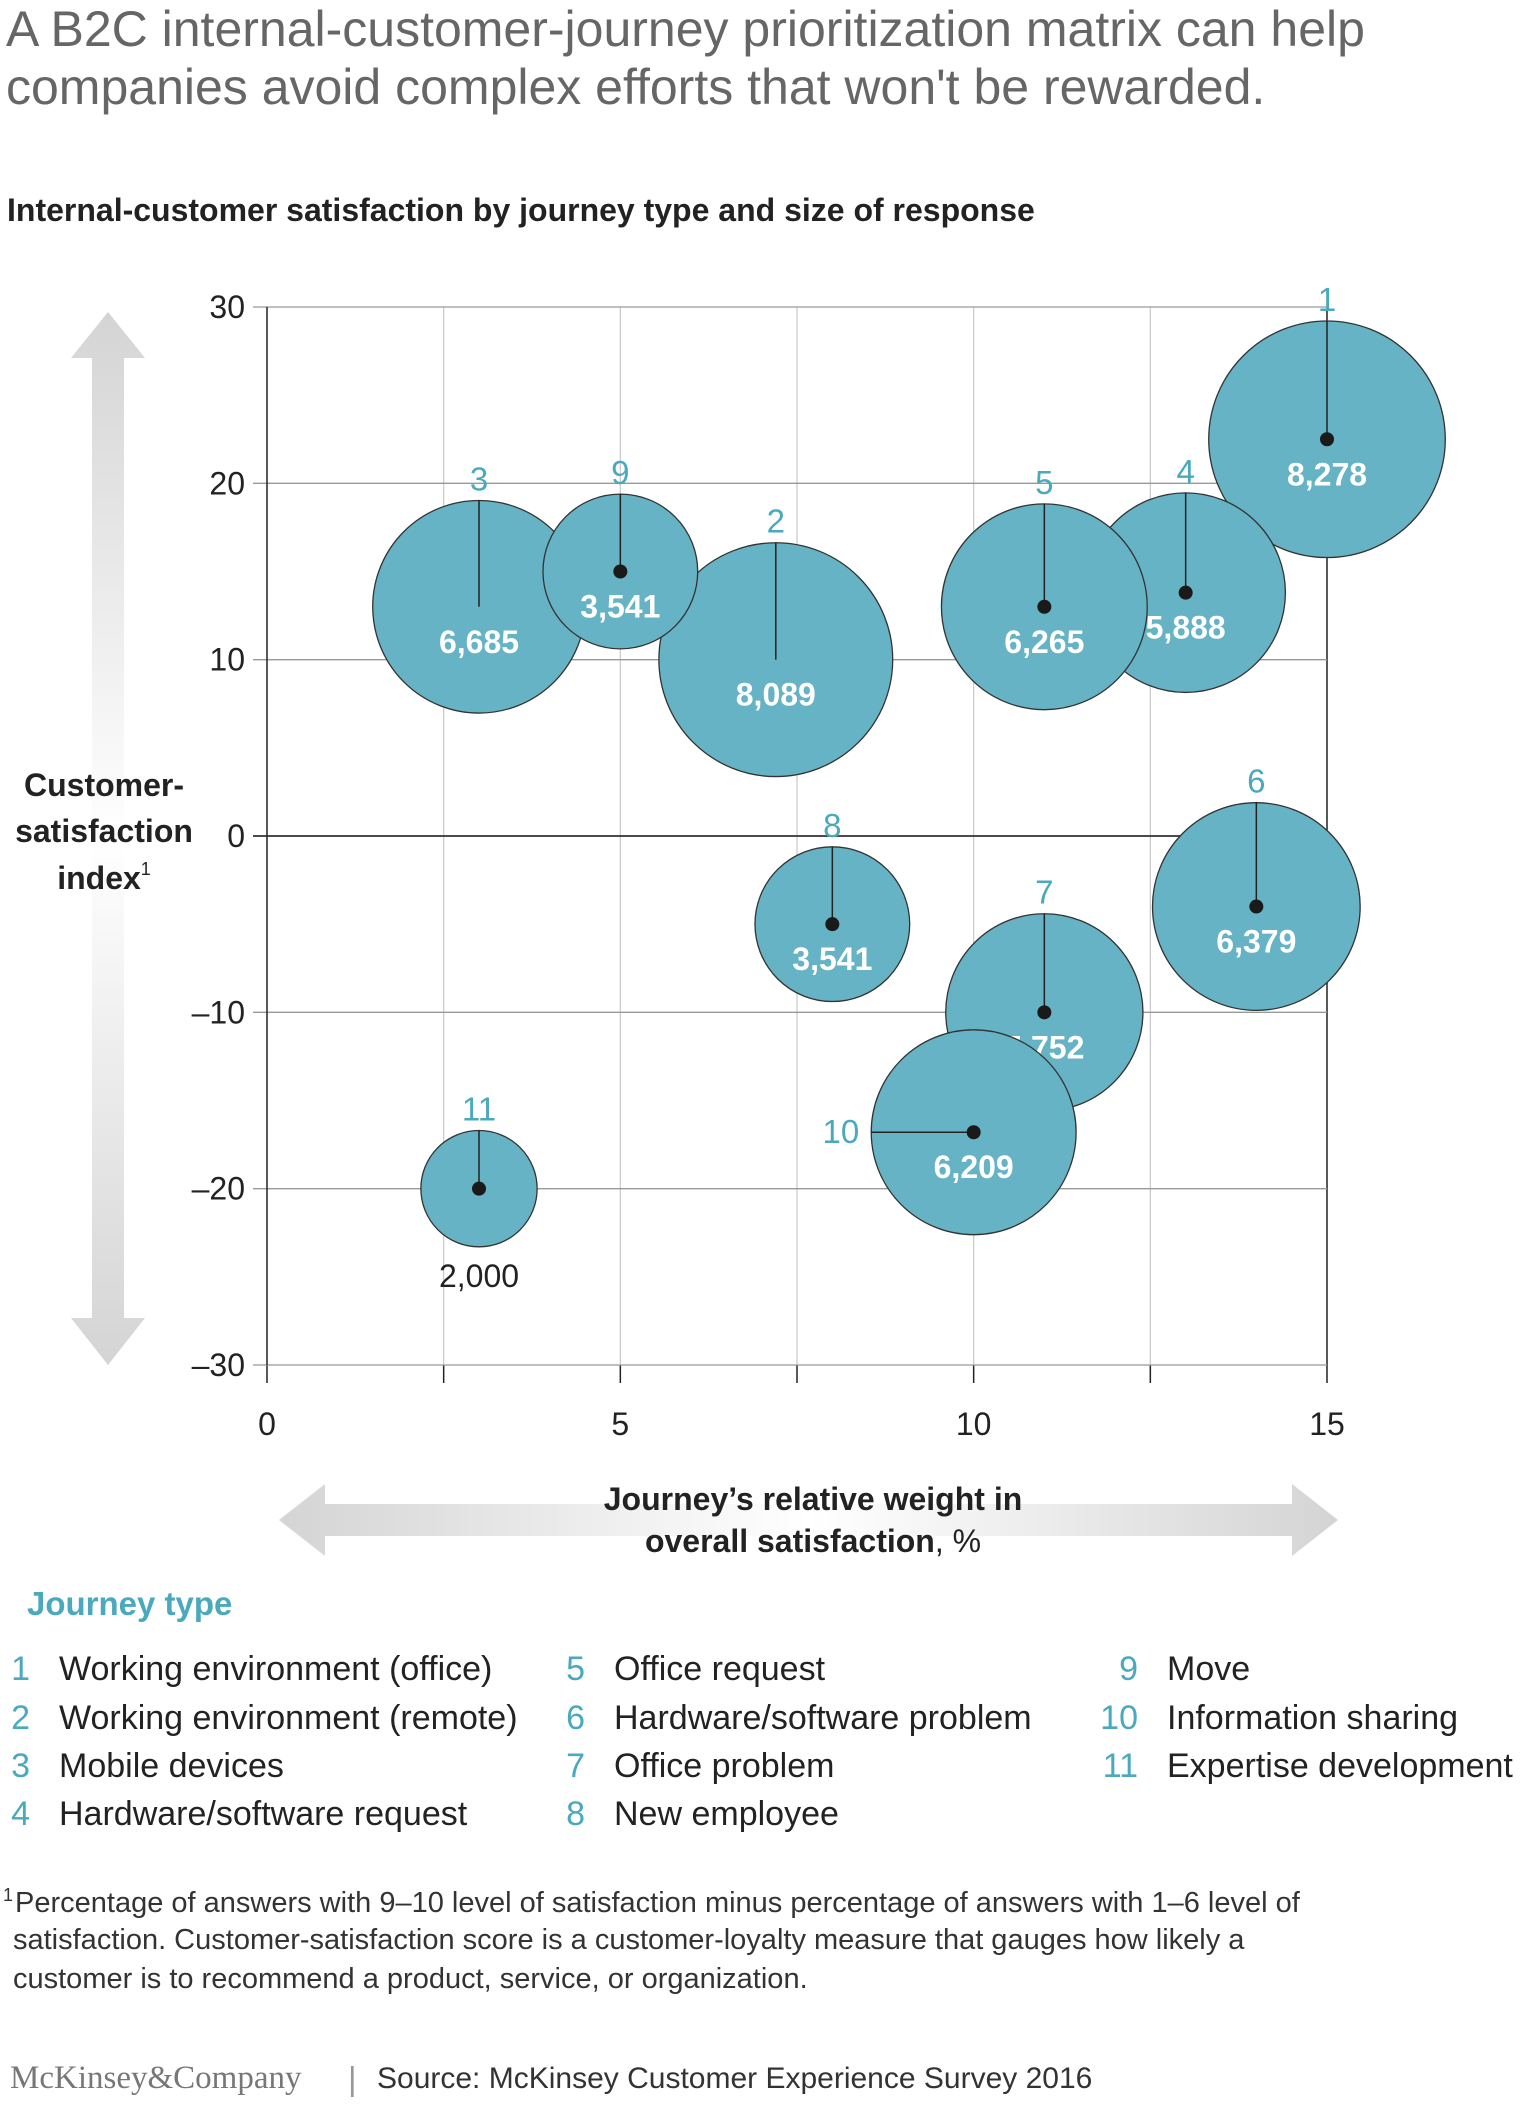 The image size is (1536, 2114). Describe the element at coordinates (1044, 892) in the screenshot. I see `bubble-id-label: 7` at that location.